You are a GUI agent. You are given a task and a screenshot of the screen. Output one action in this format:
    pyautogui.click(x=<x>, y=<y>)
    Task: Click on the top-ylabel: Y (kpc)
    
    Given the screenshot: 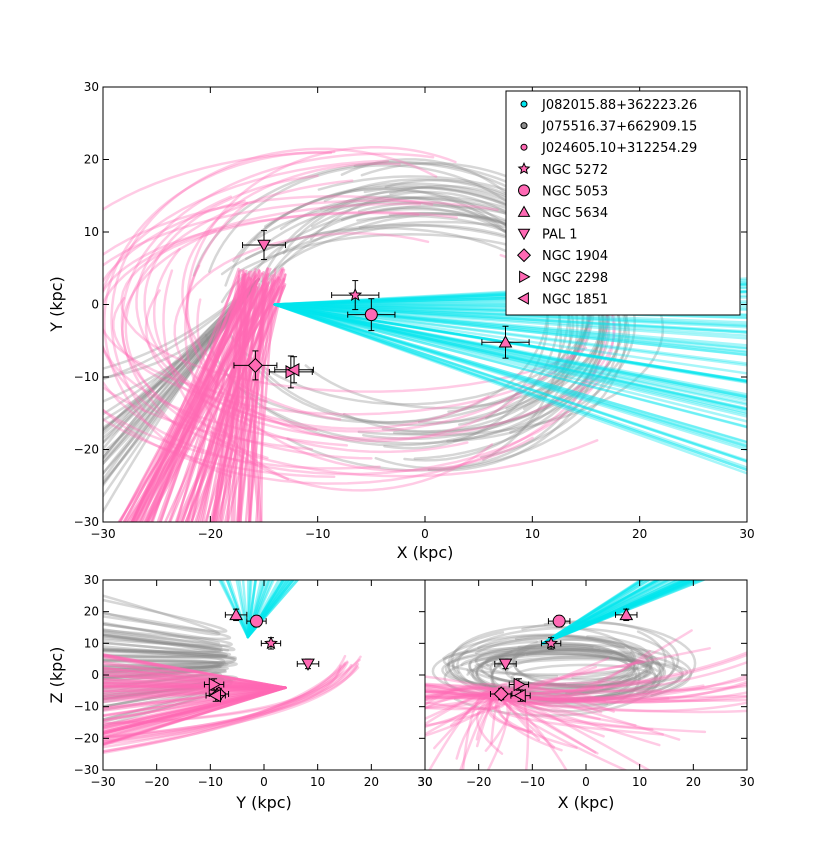 What is the action you would take?
    pyautogui.click(x=56, y=304)
    